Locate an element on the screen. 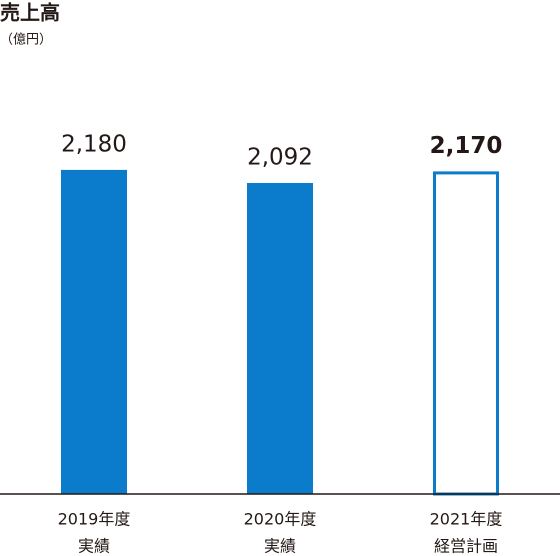 The width and height of the screenshot is (560, 556). value-label: 2,092 is located at coordinates (280, 157).